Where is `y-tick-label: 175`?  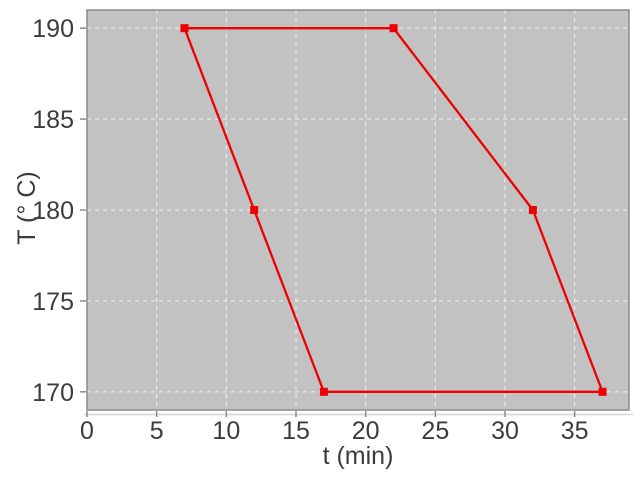 y-tick-label: 175 is located at coordinates (53, 302).